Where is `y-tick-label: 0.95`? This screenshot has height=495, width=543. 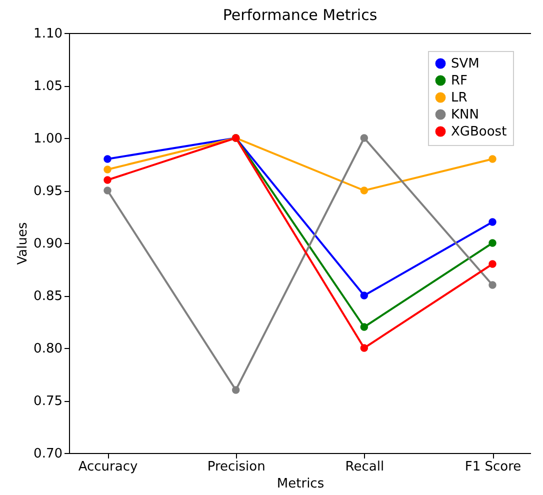 y-tick-label: 0.95 is located at coordinates (48, 191).